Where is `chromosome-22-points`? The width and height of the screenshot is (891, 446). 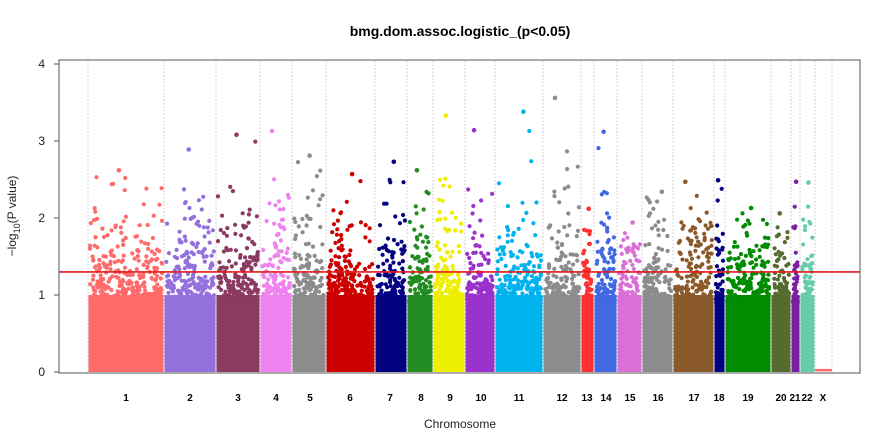 chromosome-22-points is located at coordinates (807, 288).